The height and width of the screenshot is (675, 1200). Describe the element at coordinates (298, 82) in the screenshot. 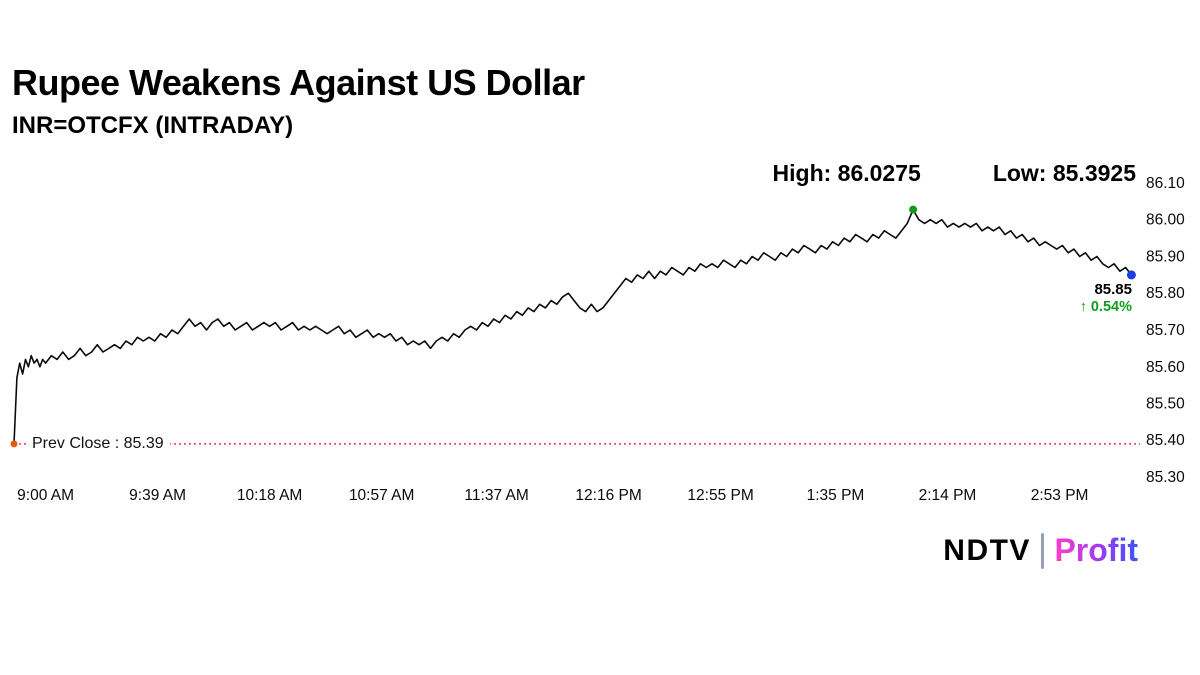

I see `chart-title: Rupee Weakens Against US Dollar` at that location.